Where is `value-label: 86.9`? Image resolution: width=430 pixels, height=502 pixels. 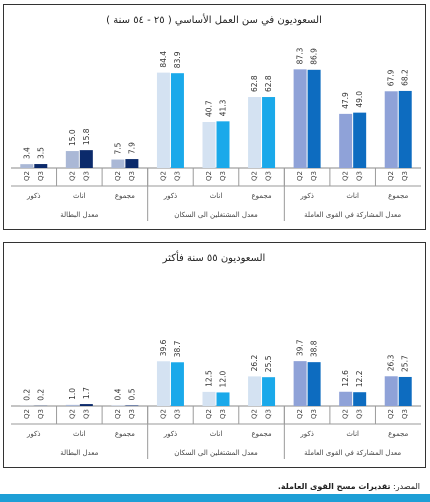
value-label: 86.9 is located at coordinates (314, 56).